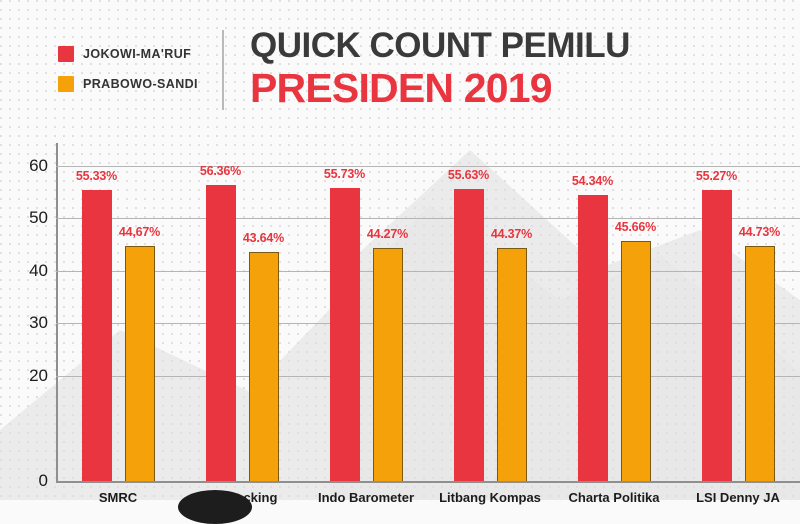  Describe the element at coordinates (96, 176) in the screenshot. I see `bar-value-label: 55.33%` at that location.